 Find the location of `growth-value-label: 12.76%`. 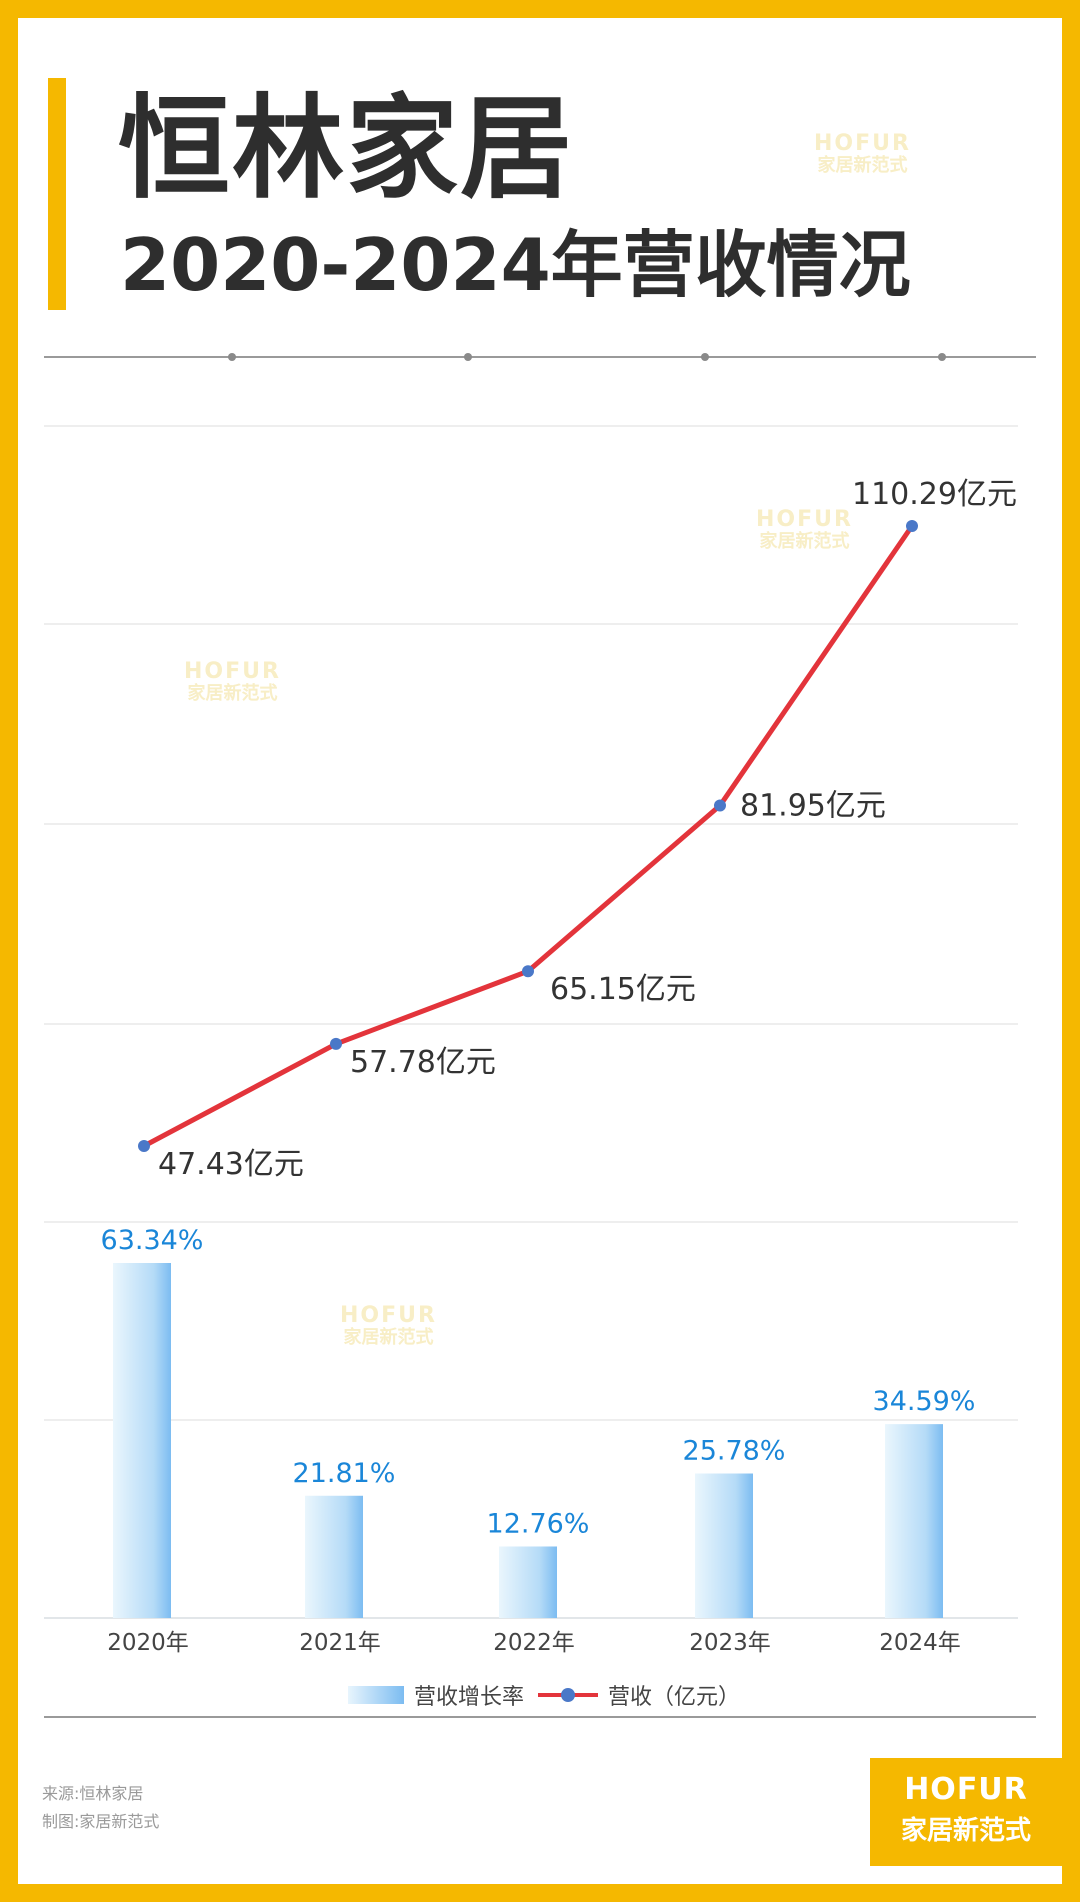

growth-value-label: 12.76% is located at coordinates (538, 1523).